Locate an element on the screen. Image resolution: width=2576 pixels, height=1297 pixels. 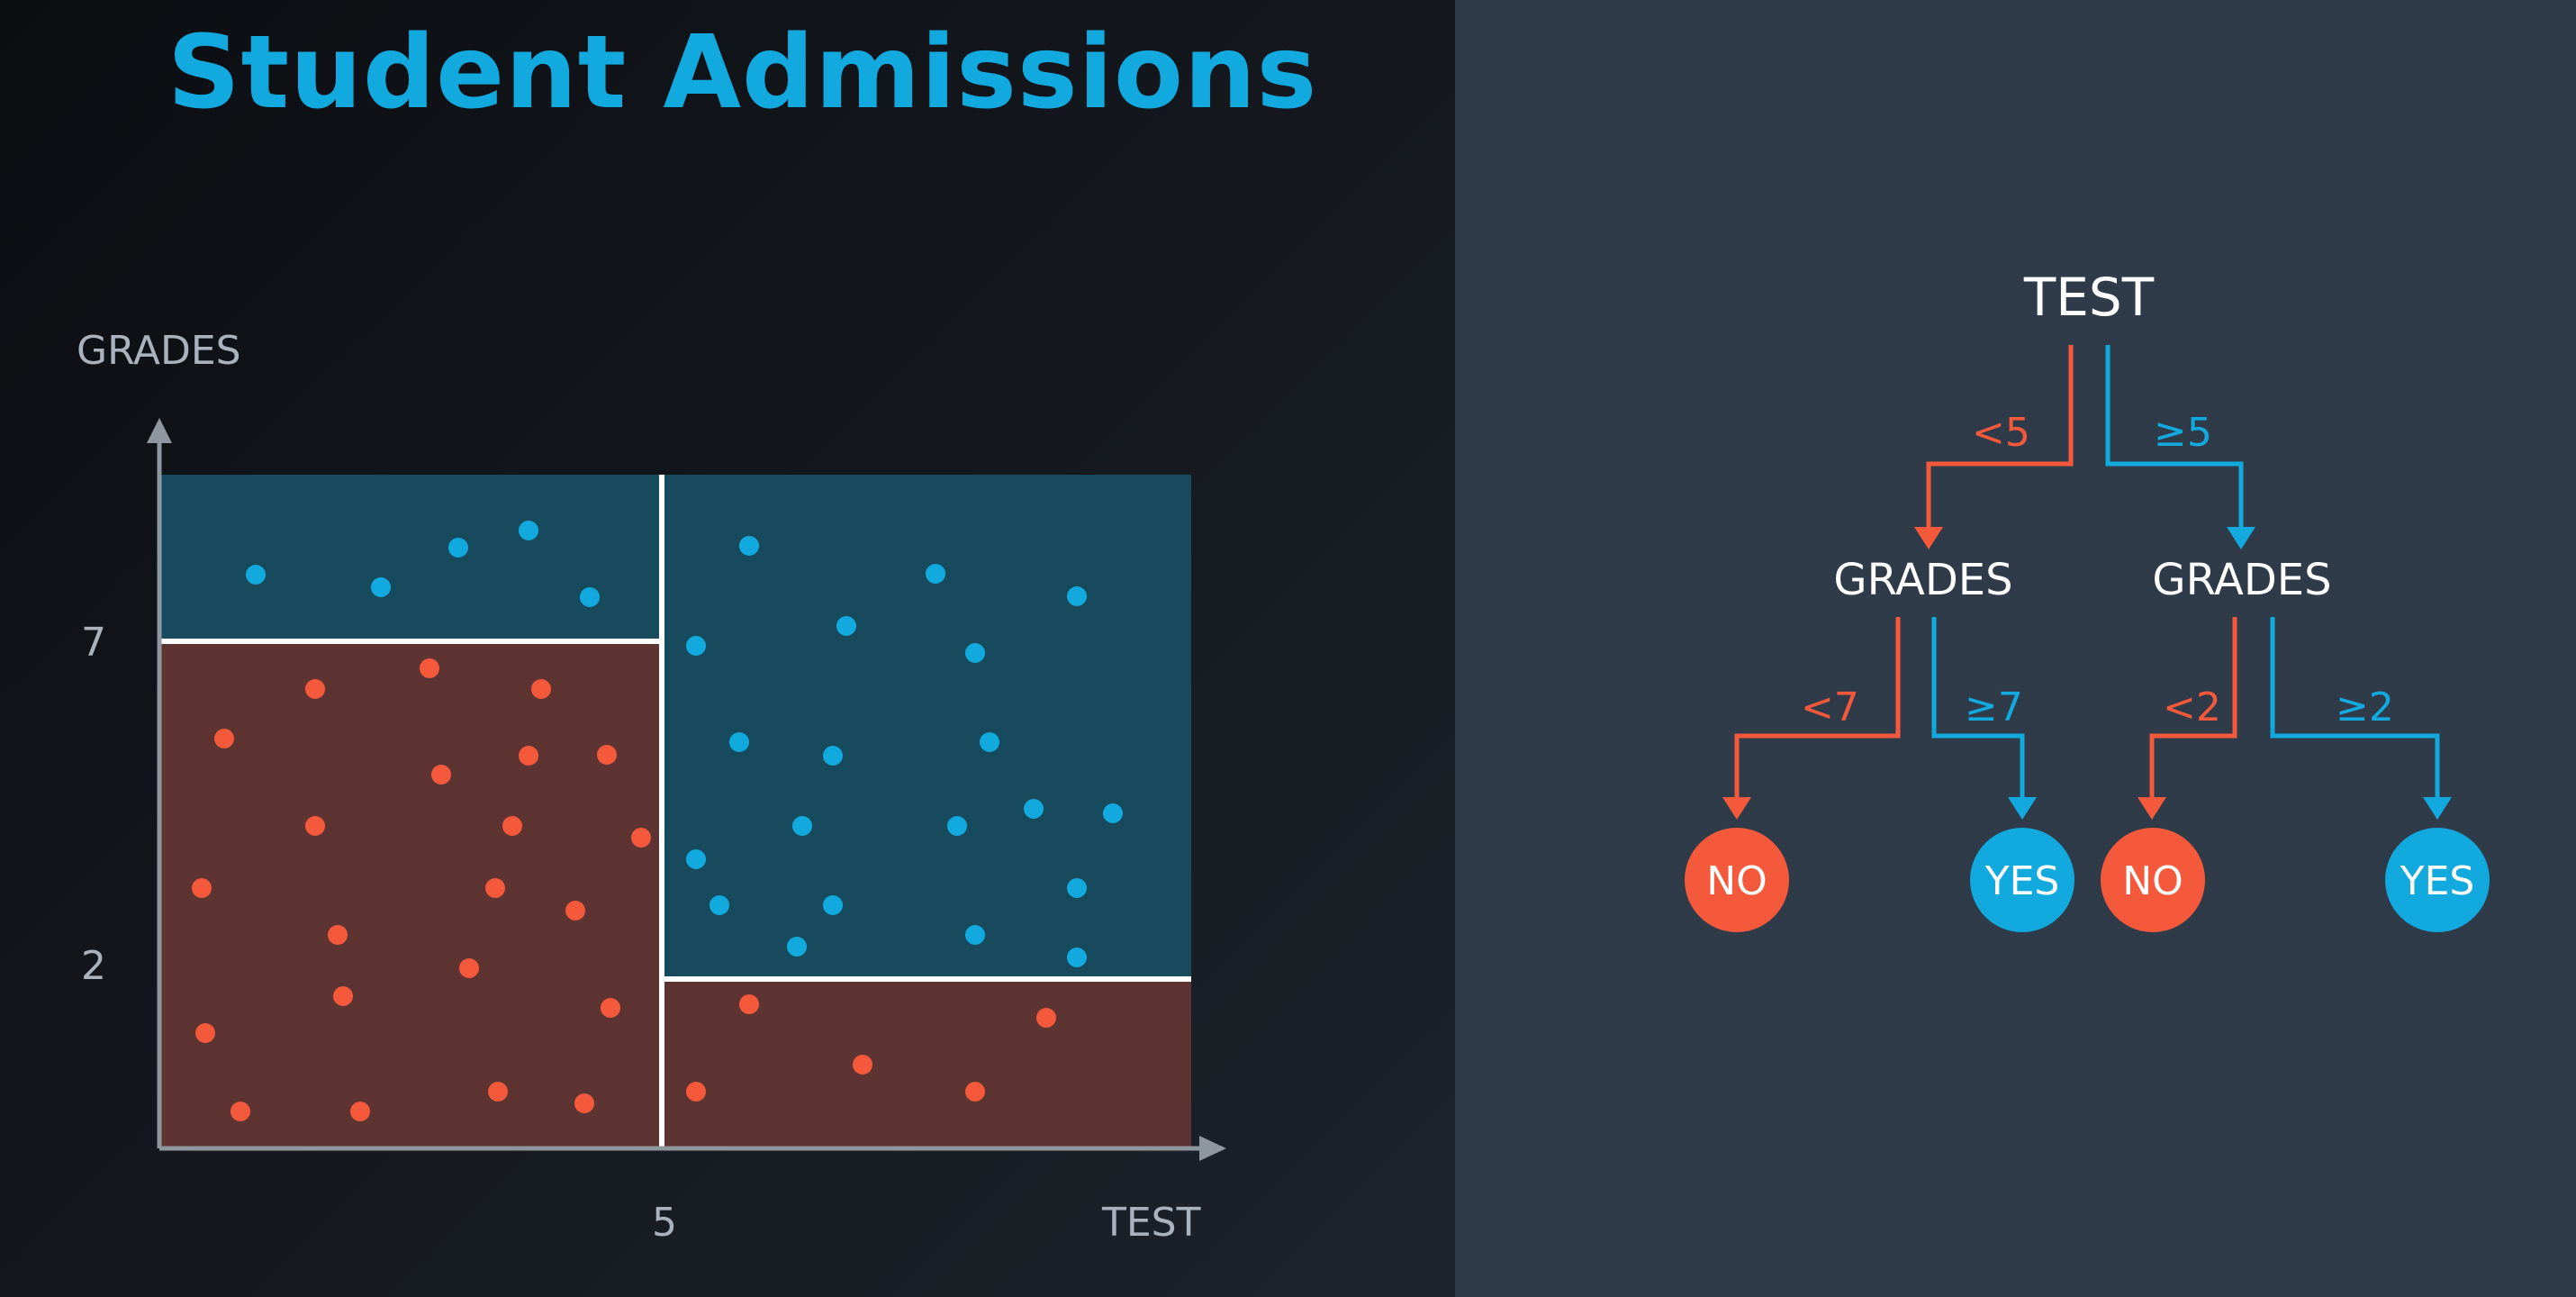
edge-label-lt7: <7 is located at coordinates (1830, 707).